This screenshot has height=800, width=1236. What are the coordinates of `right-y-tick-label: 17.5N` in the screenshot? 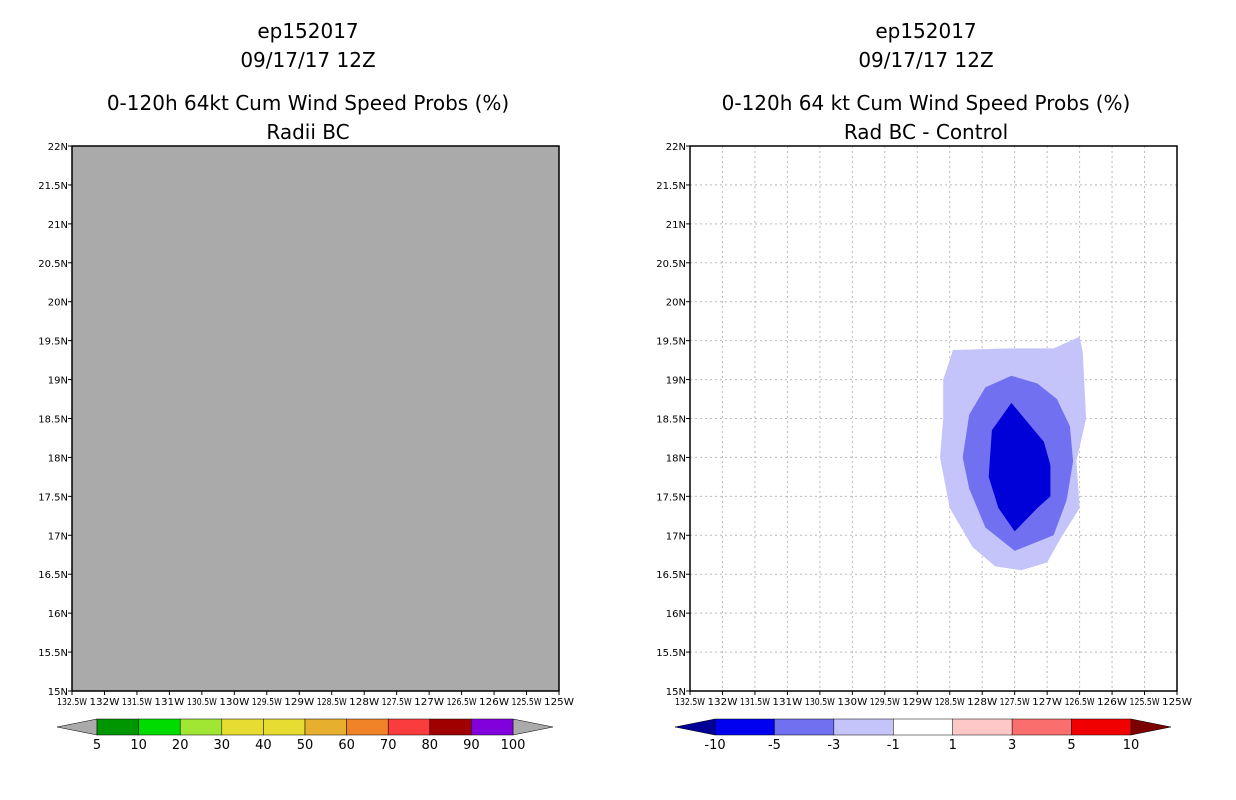 It's located at (671, 497).